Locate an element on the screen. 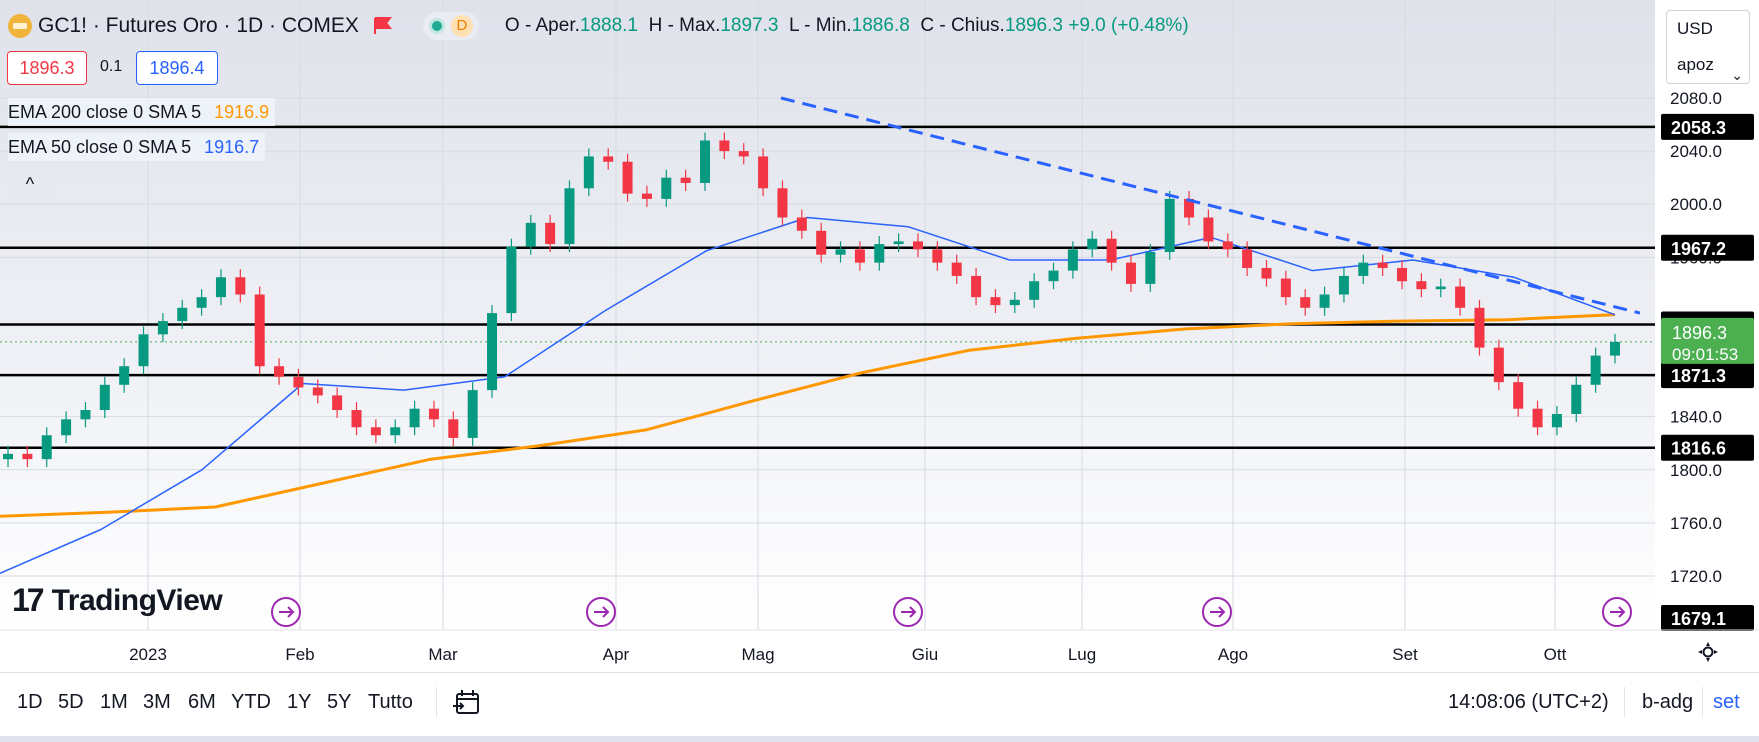 This screenshot has height=742, width=1759. time-tick-label: Mag is located at coordinates (757, 654).